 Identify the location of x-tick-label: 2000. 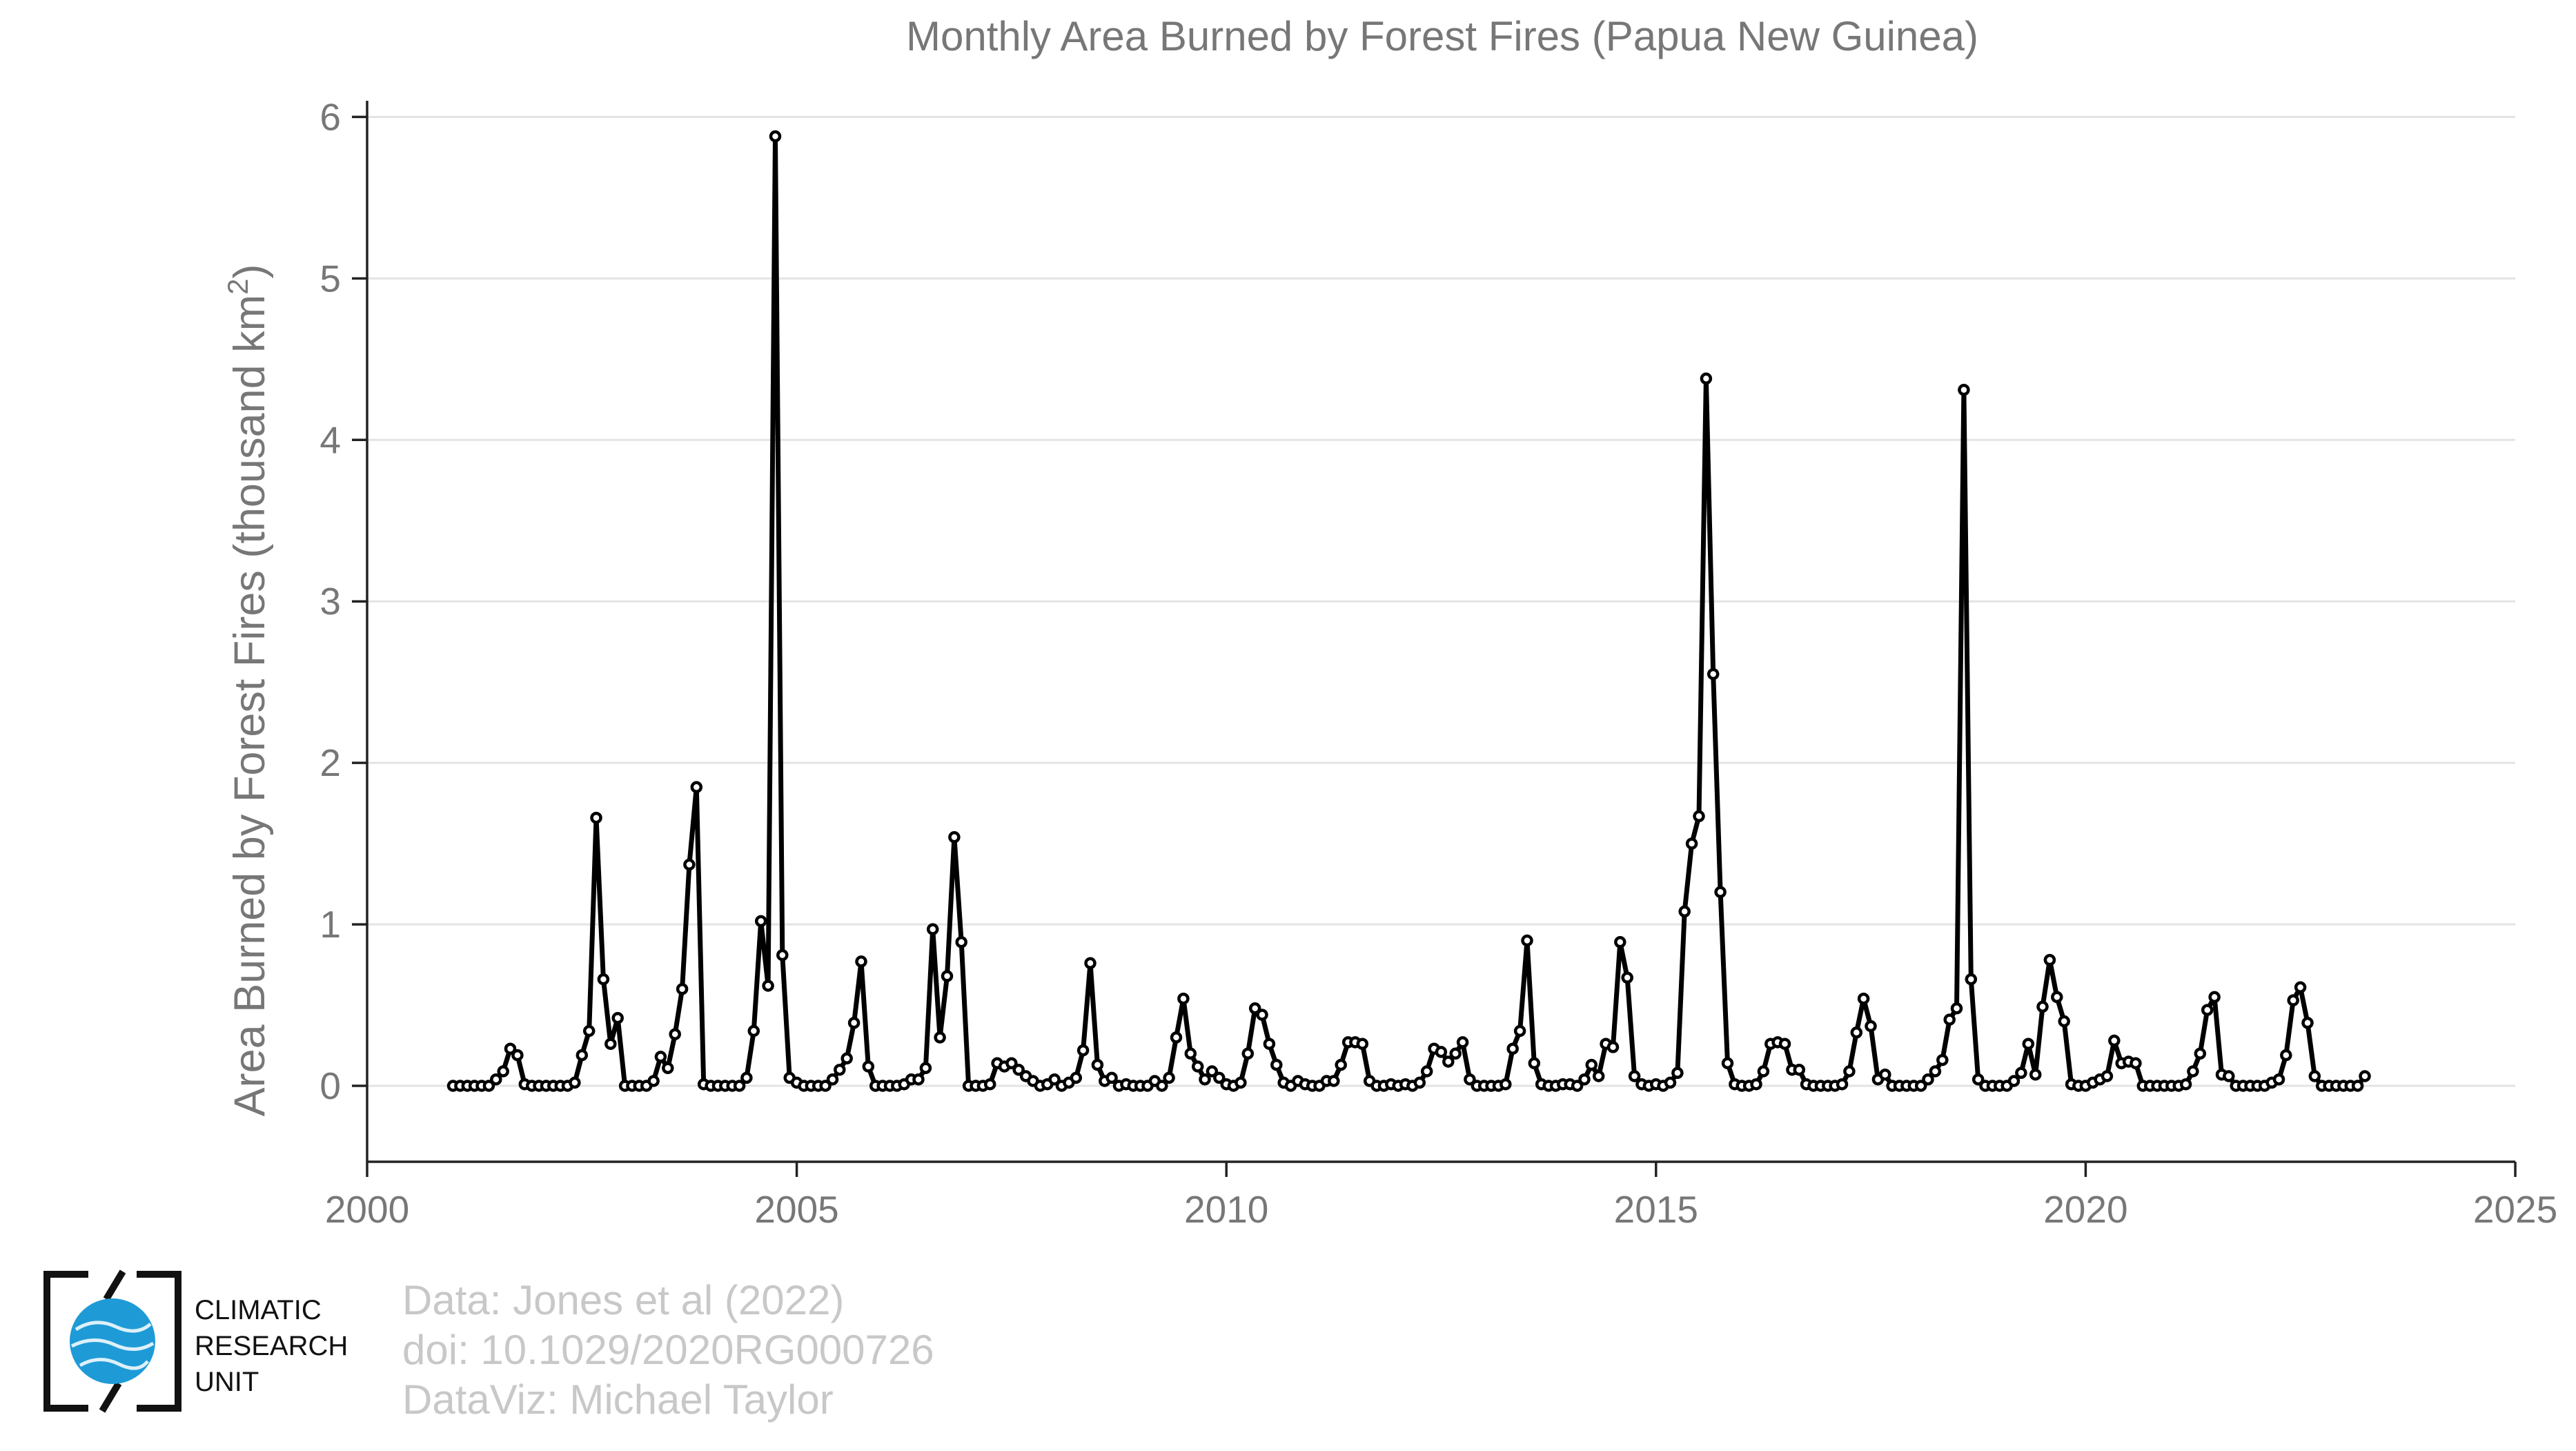
(367, 1209).